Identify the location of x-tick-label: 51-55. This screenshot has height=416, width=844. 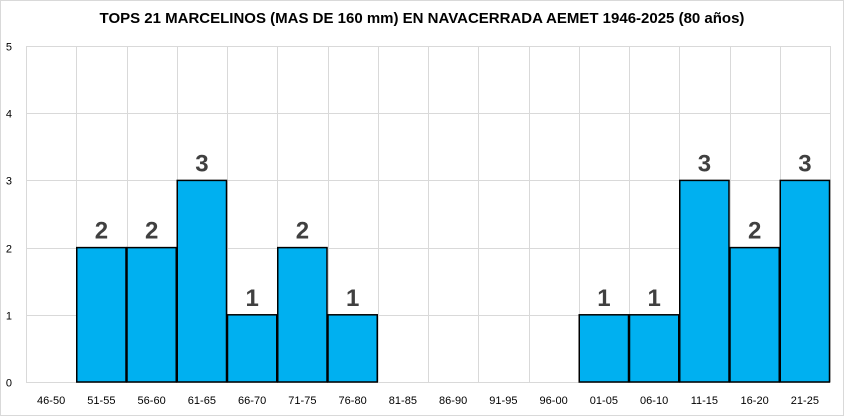
(101, 401).